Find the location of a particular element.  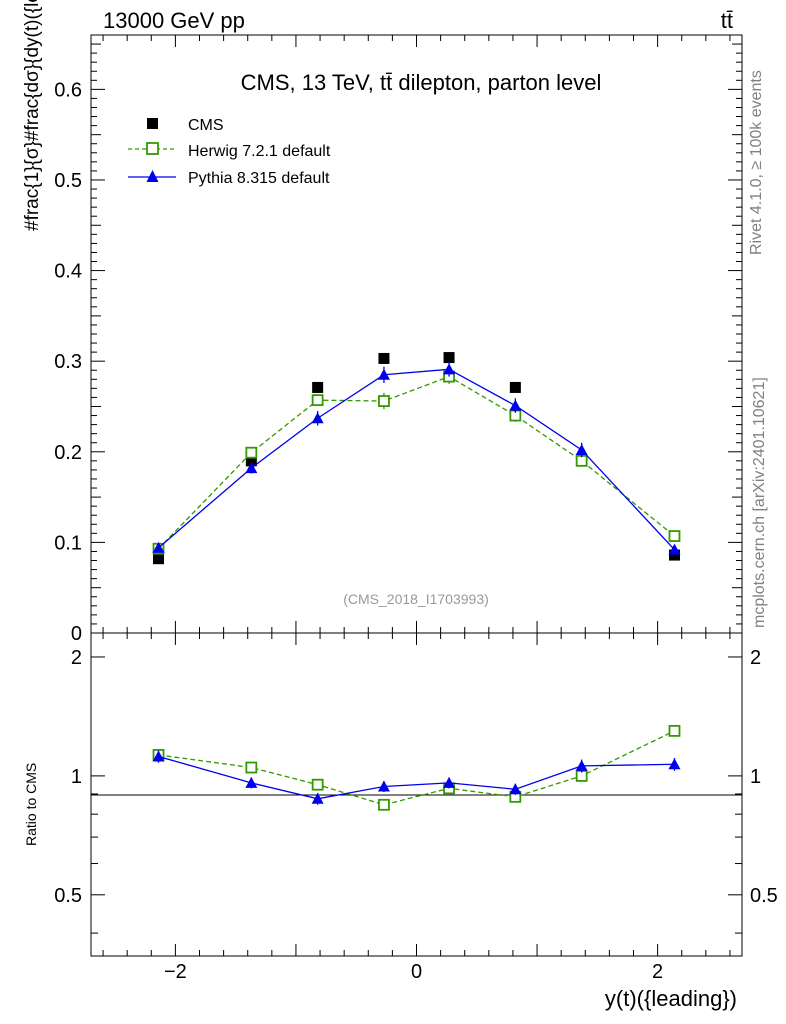

ratio-tick-label-right: 0.5 is located at coordinates (764, 896).